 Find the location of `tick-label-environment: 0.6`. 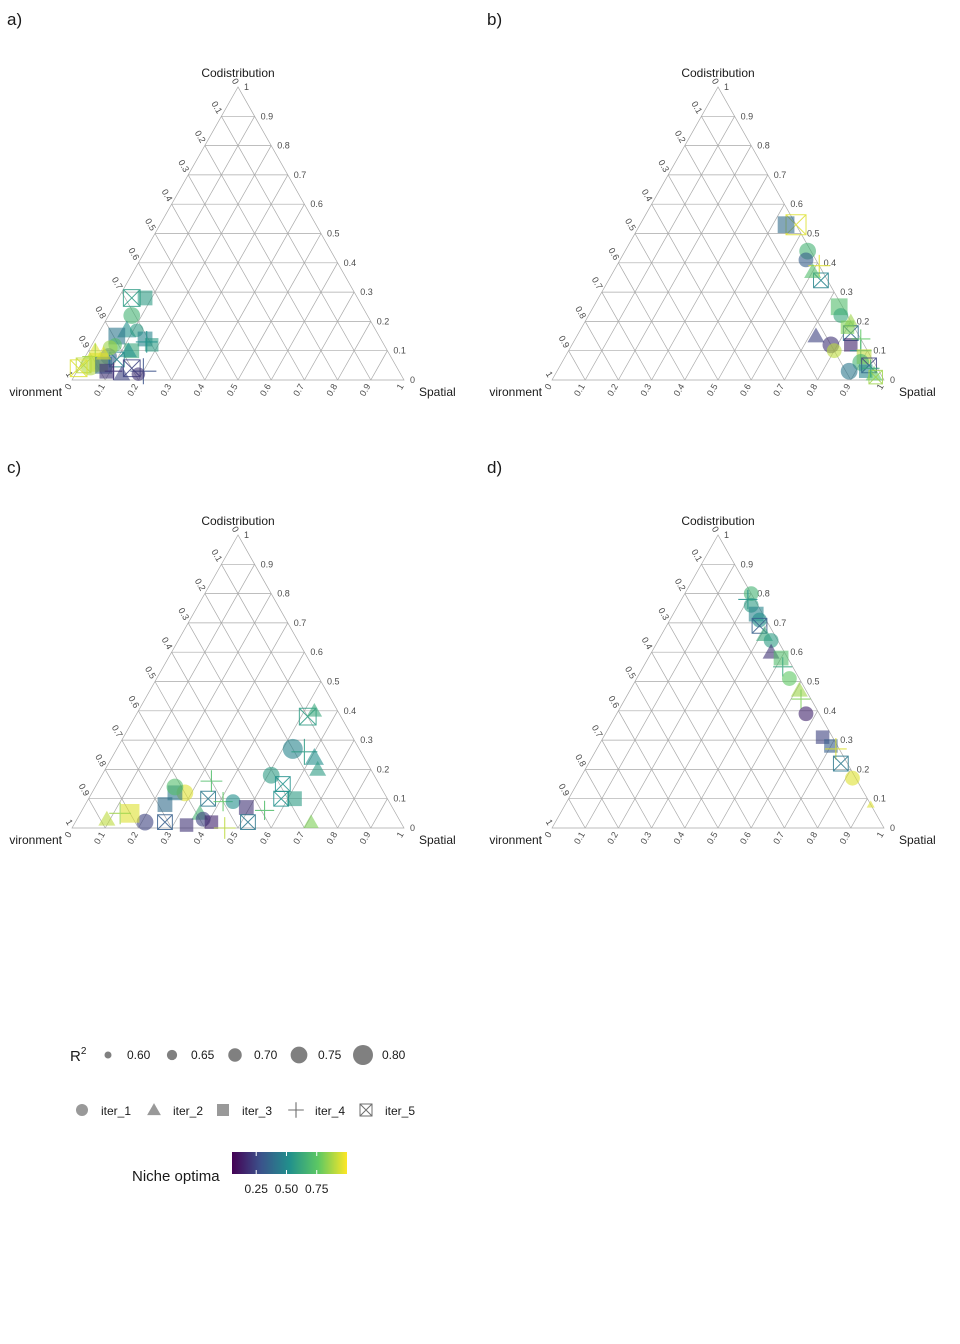

tick-label-environment: 0.6 is located at coordinates (133, 254).